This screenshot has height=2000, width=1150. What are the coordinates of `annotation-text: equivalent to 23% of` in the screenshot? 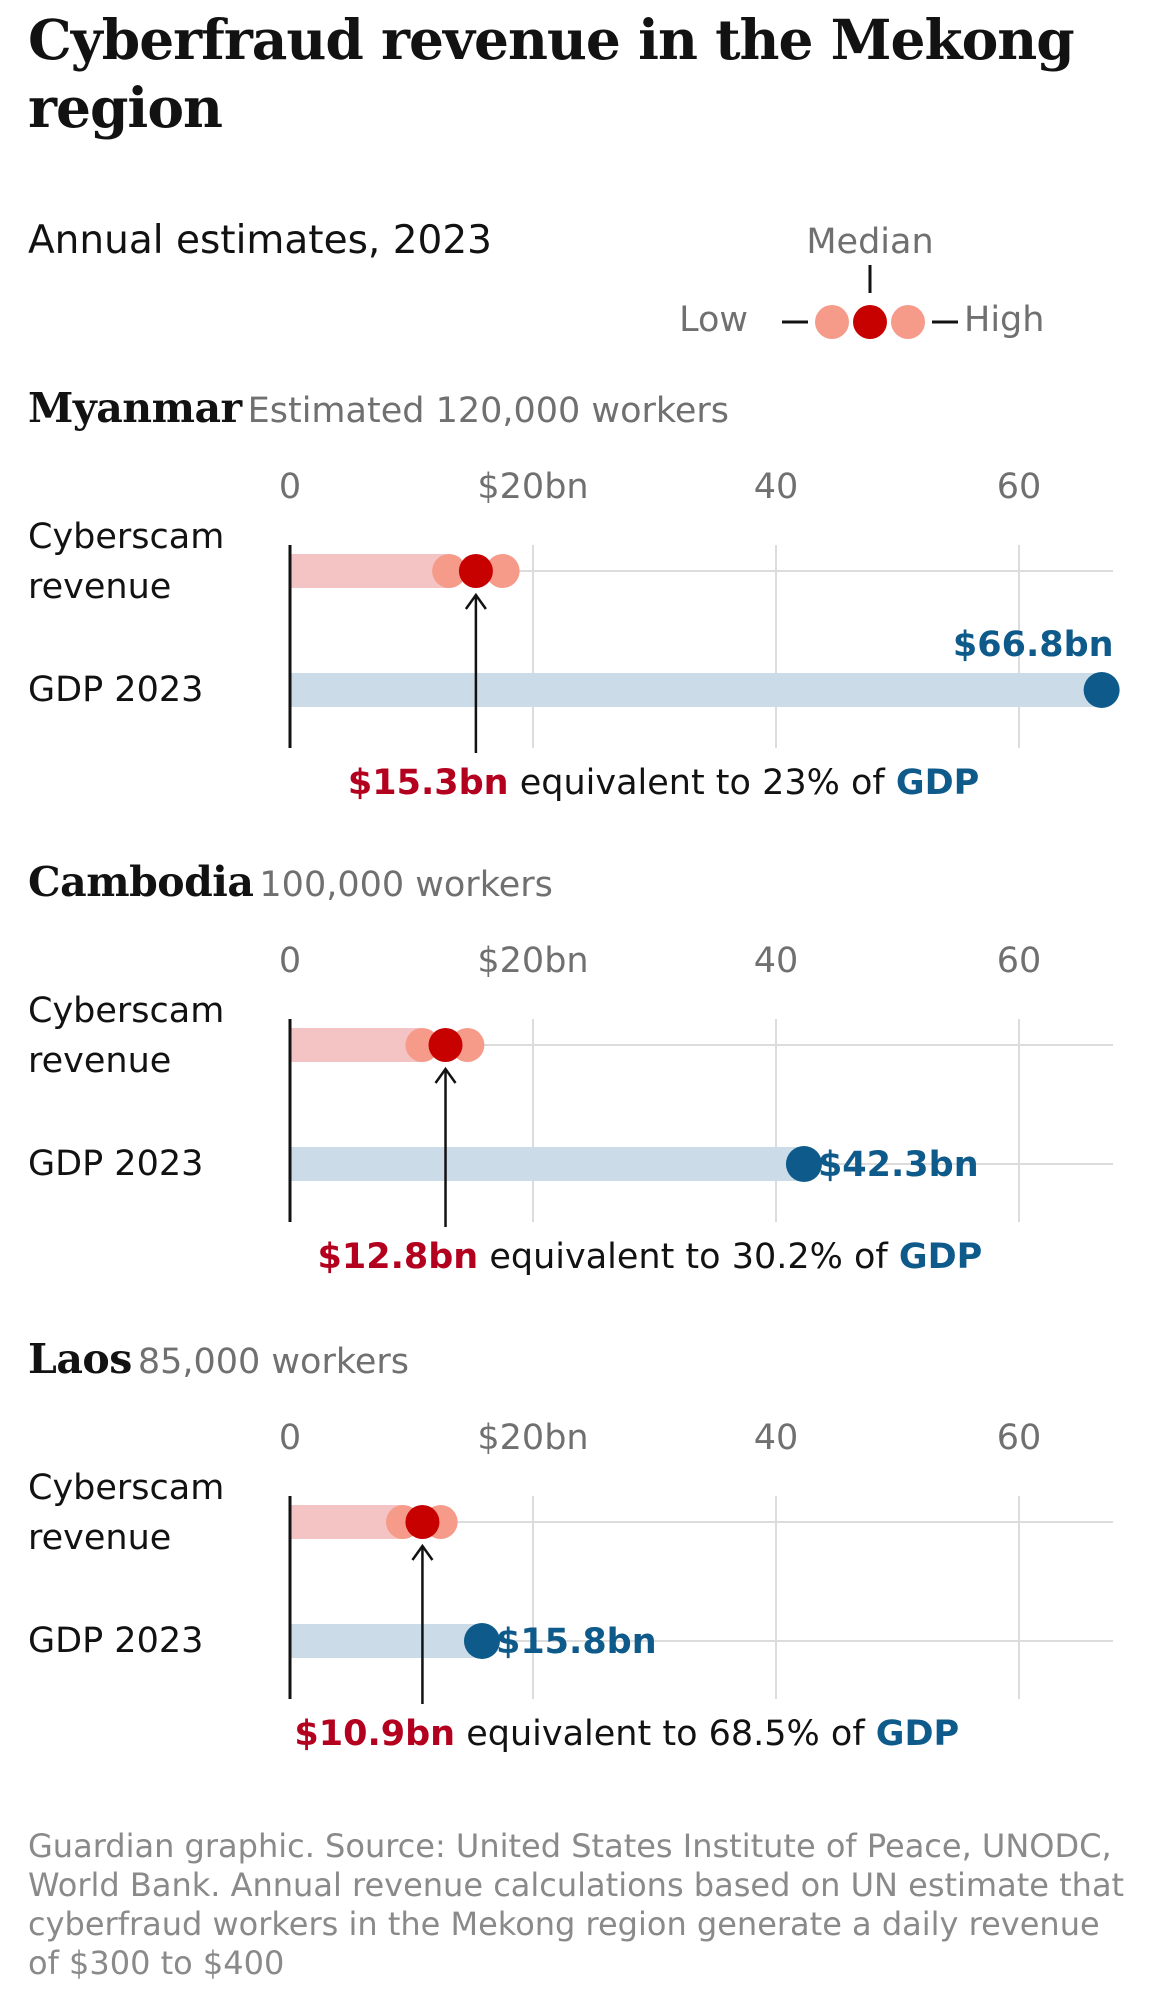 It's located at (702, 783).